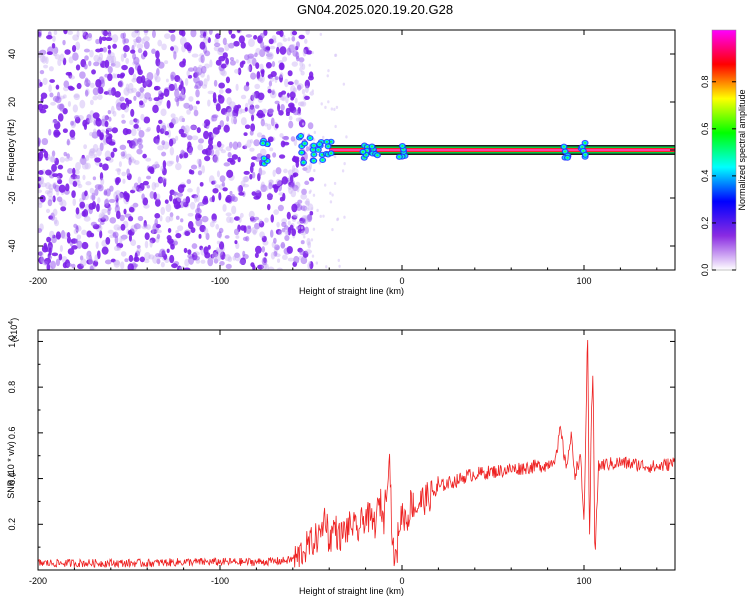  Describe the element at coordinates (742, 149) in the screenshot. I see `colorbar-label: Normalized spectral amplitude` at that location.